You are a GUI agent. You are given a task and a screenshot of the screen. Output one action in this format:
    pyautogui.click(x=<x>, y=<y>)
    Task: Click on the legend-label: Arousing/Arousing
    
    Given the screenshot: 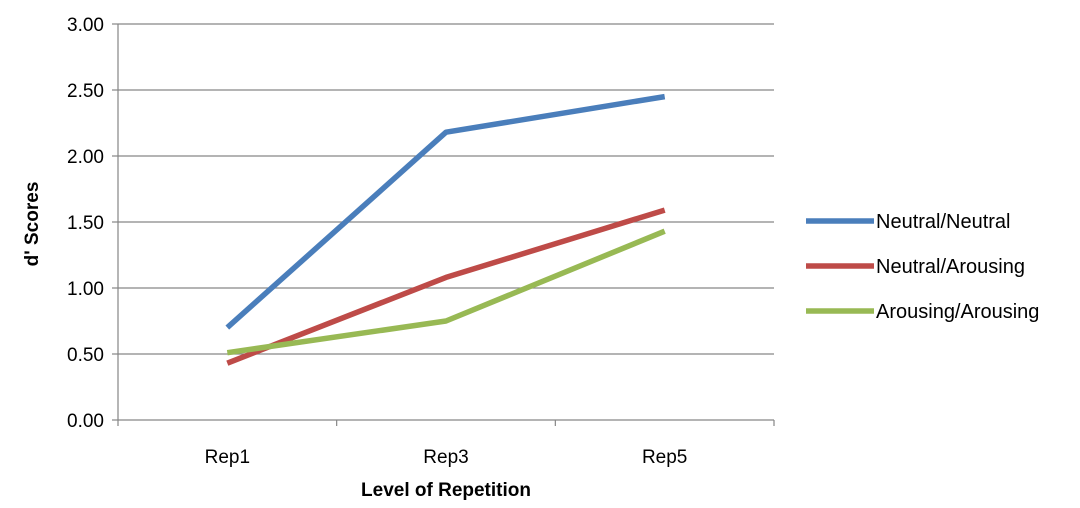 What is the action you would take?
    pyautogui.click(x=957, y=312)
    